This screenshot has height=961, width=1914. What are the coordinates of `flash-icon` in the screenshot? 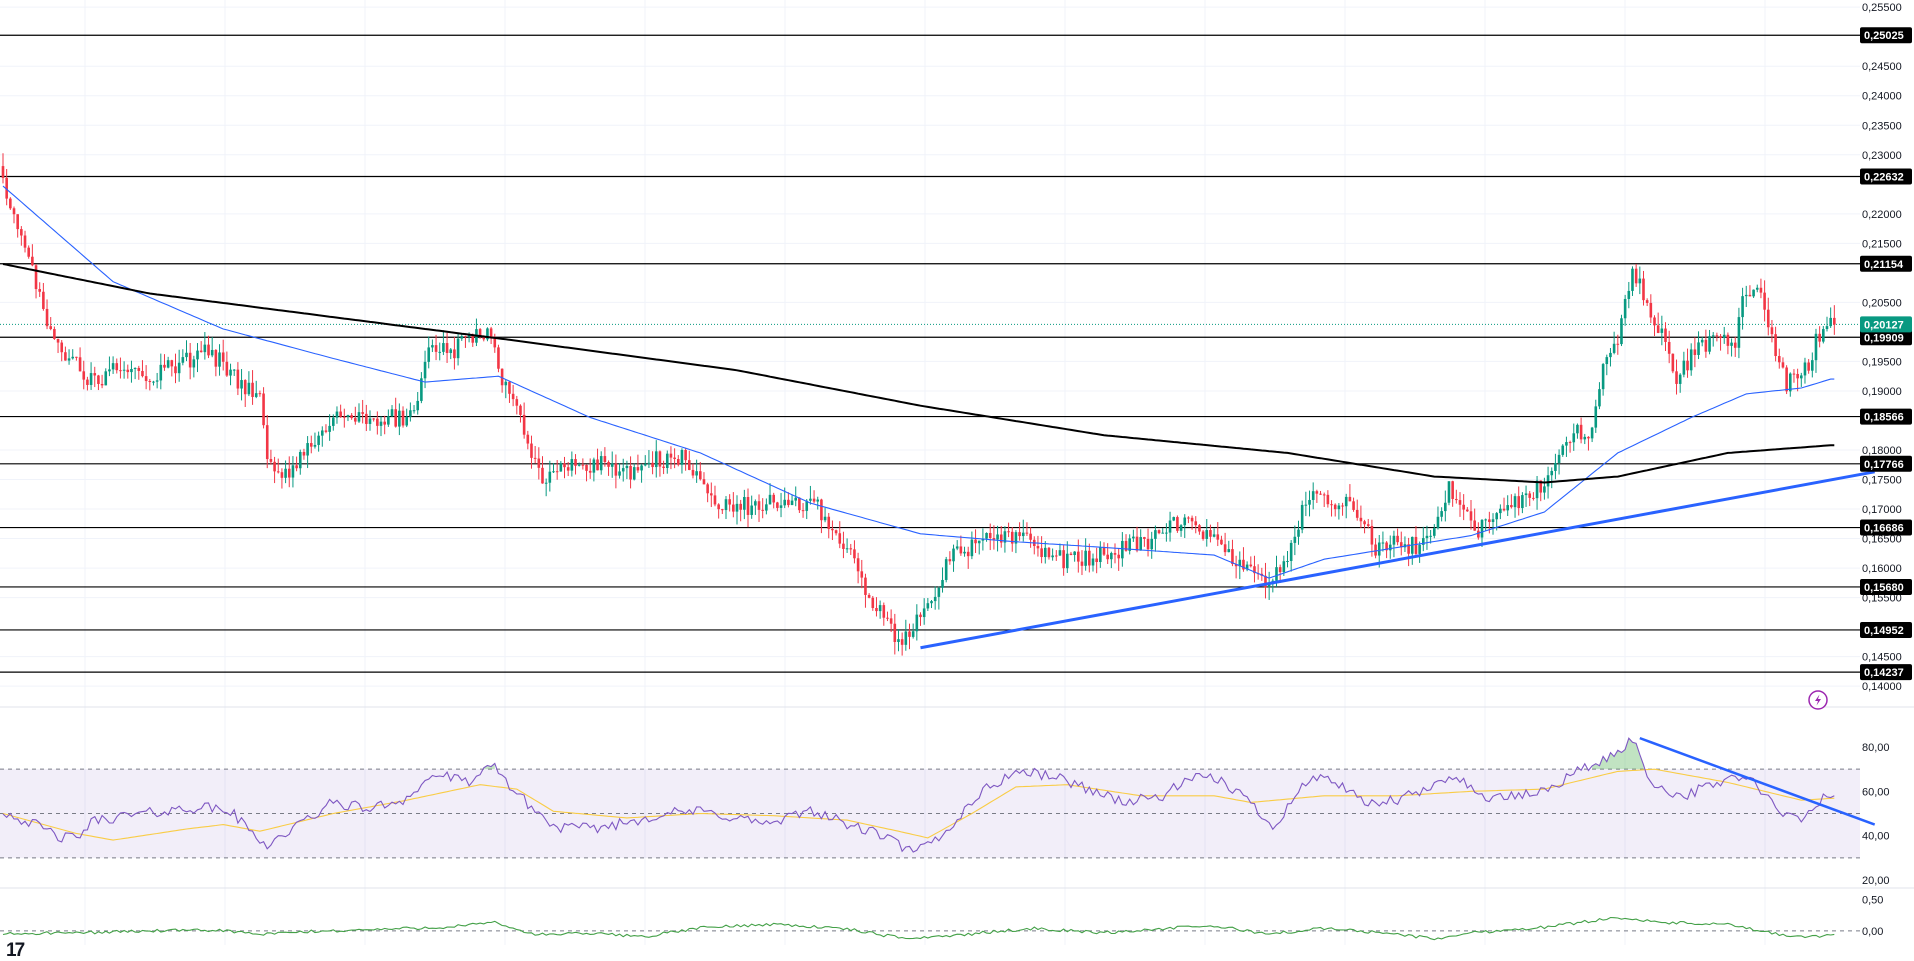 It's located at (1818, 700).